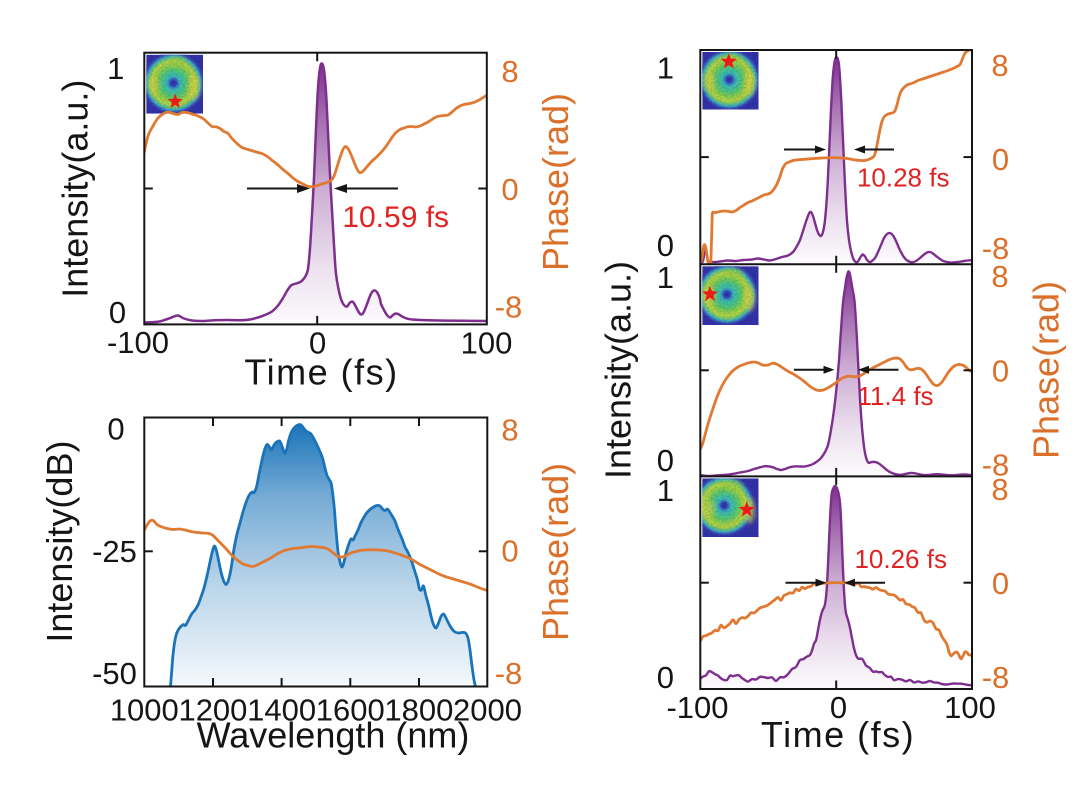  What do you see at coordinates (395, 217) in the screenshot?
I see `svg-text: 10.59 fs` at bounding box center [395, 217].